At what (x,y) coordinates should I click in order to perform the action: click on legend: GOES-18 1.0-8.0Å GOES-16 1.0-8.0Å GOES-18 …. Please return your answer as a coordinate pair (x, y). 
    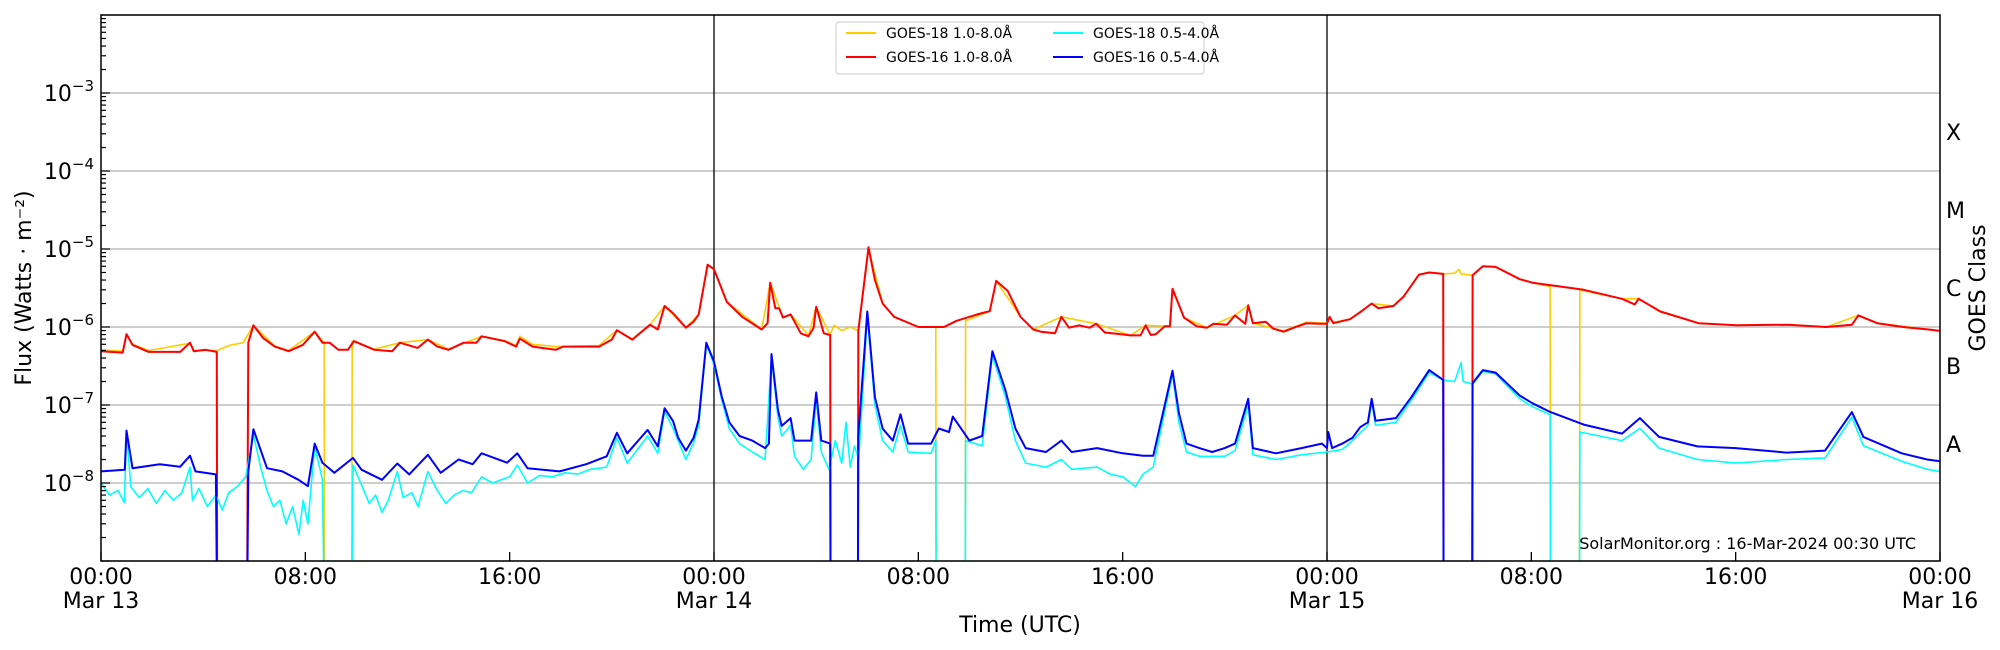
    Looking at the image, I should click on (1027, 48).